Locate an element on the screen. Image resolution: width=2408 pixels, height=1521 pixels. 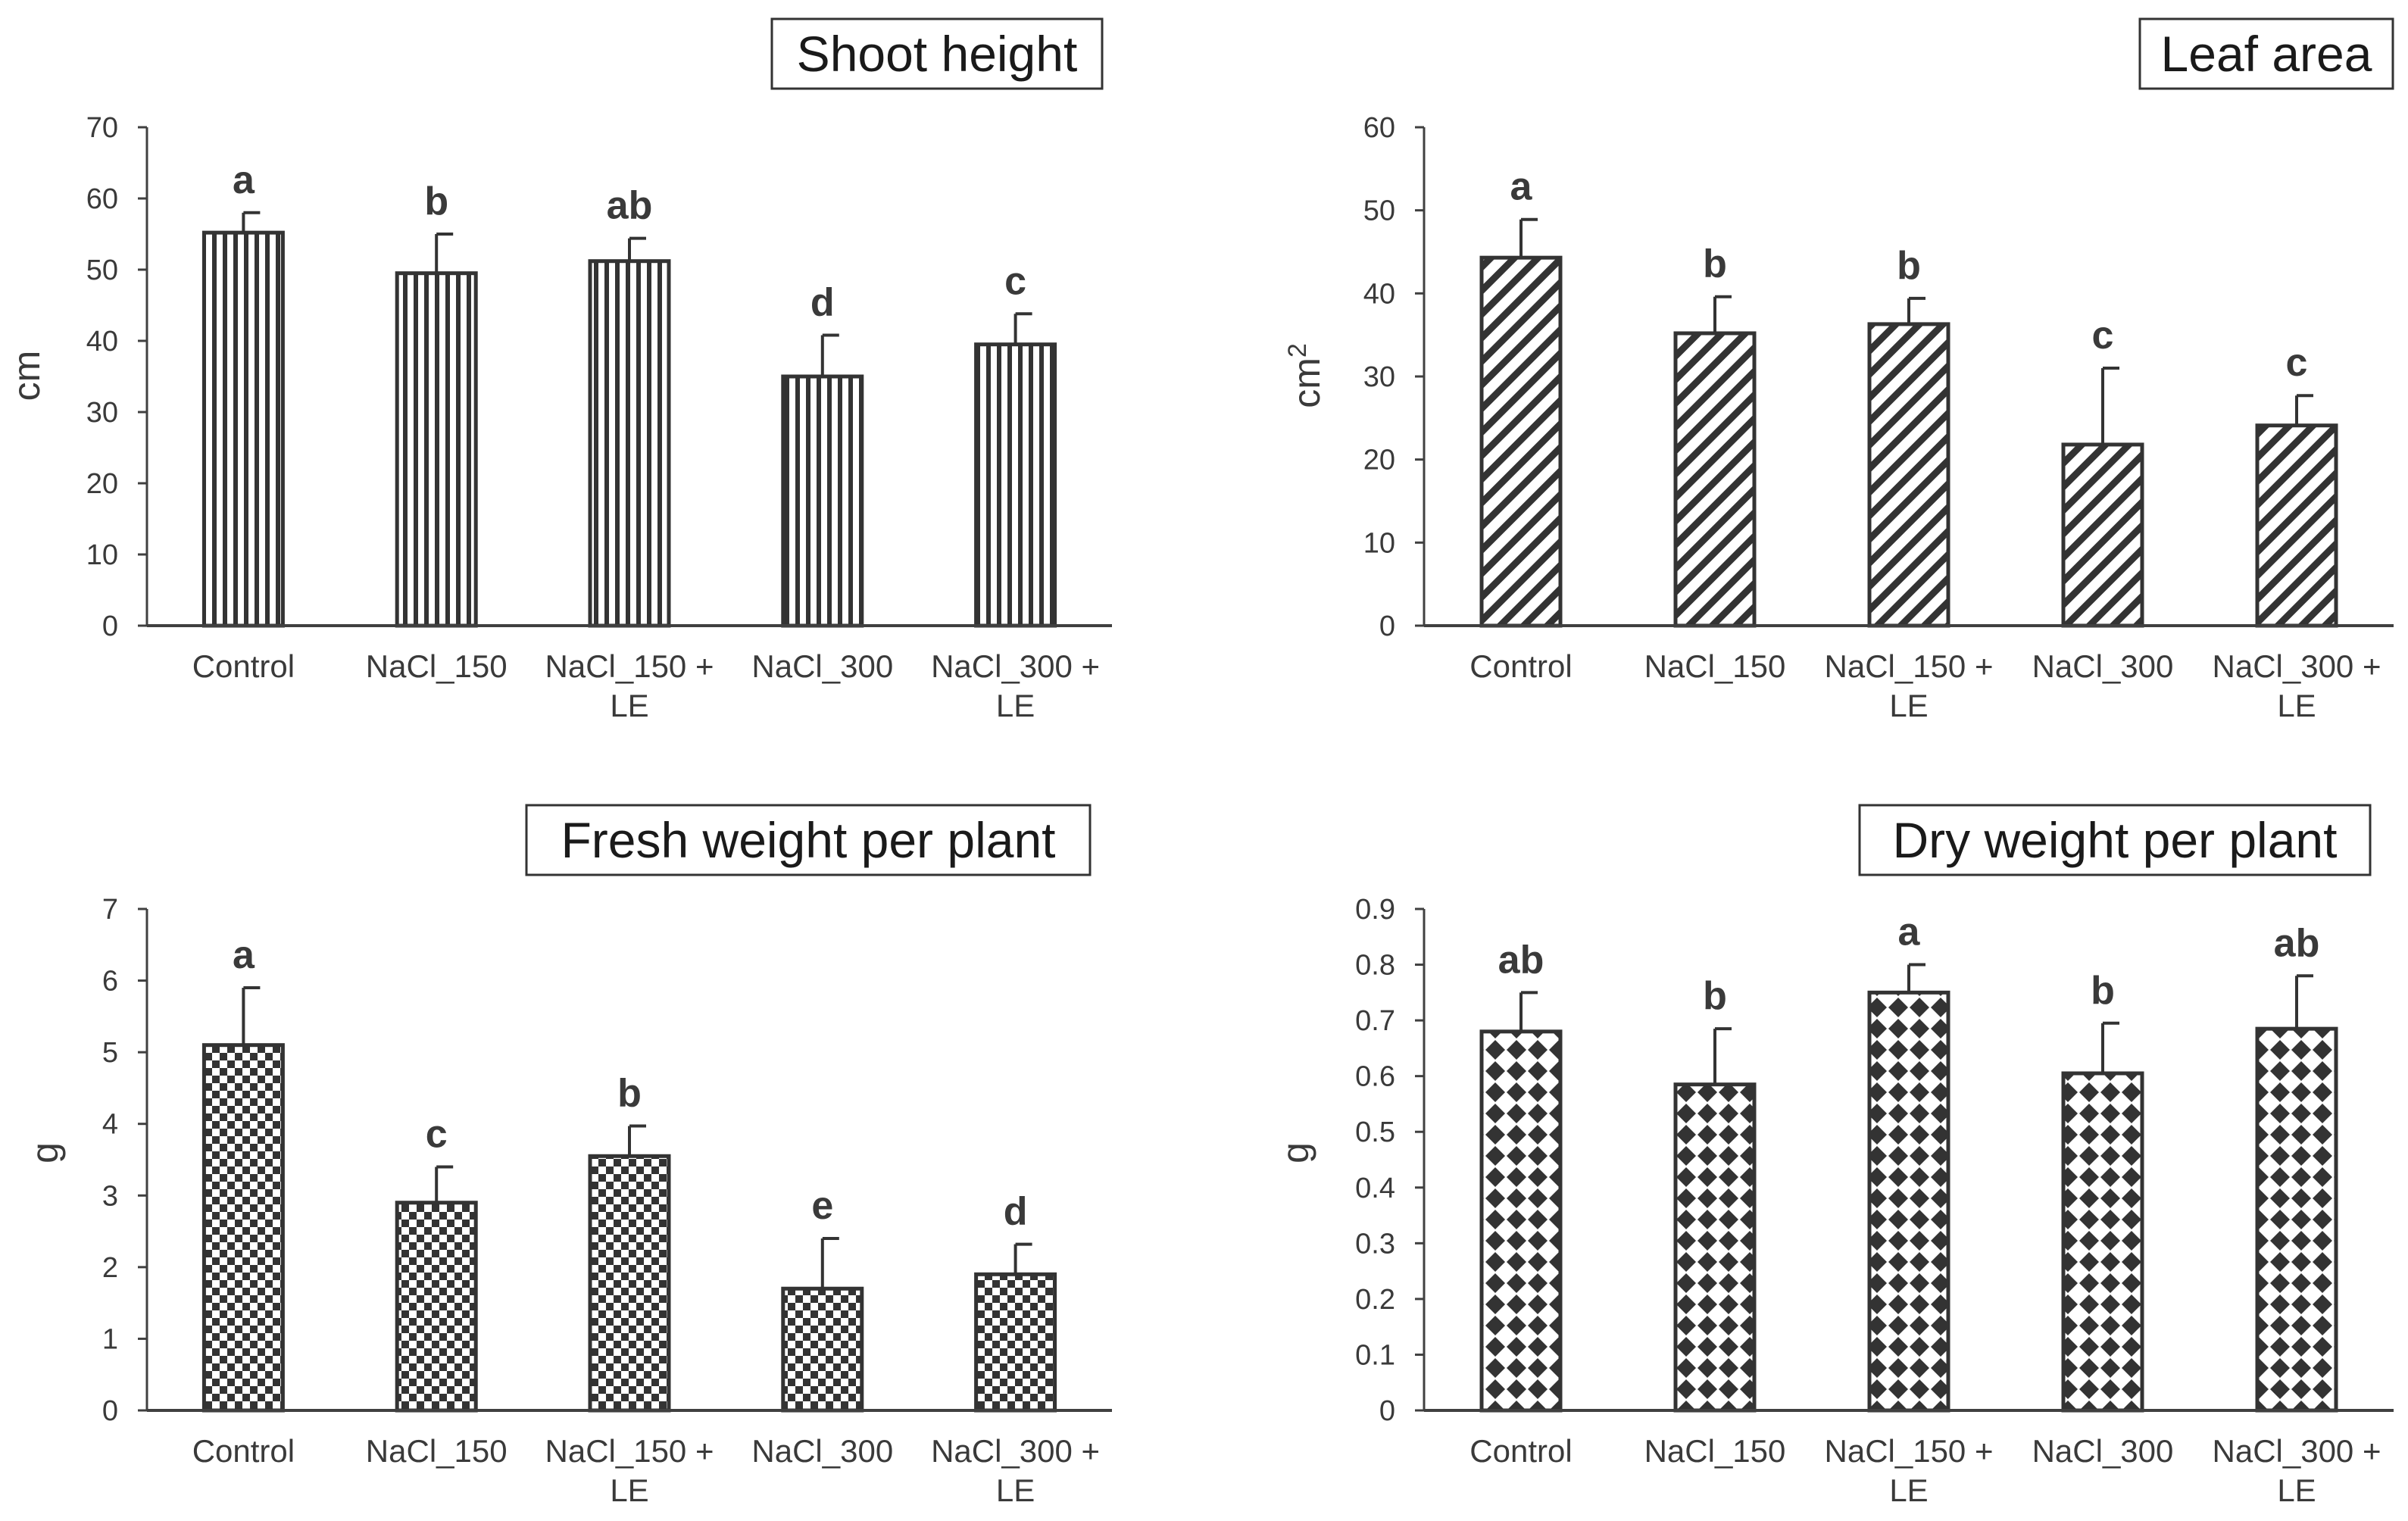
fresh-weight-per-plant-significance-label: c is located at coordinates (437, 1134).